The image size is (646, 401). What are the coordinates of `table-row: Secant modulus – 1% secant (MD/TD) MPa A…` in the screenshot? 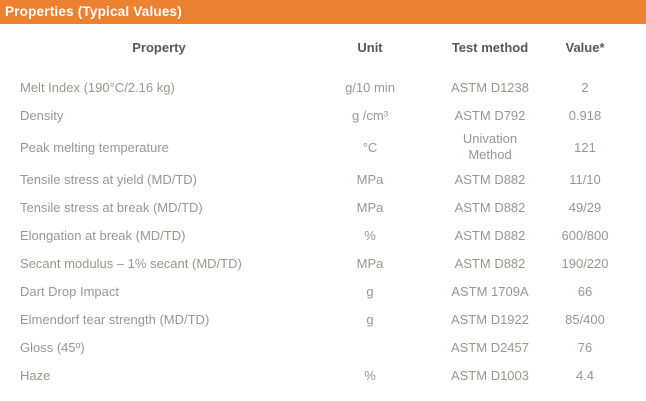 It's located at (323, 263).